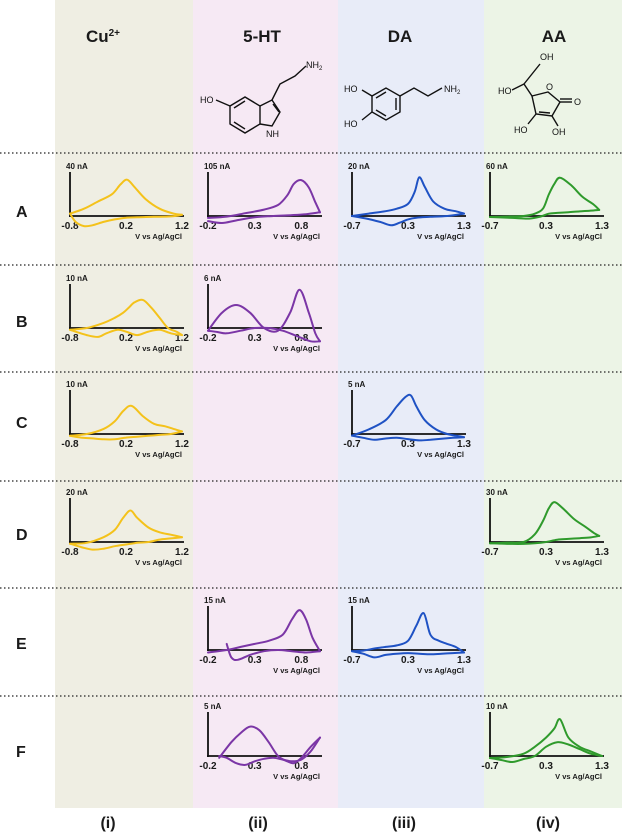 The width and height of the screenshot is (622, 835). What do you see at coordinates (408, 438) in the screenshot?
I see `panel-c-iii-reverse-scan-line` at bounding box center [408, 438].